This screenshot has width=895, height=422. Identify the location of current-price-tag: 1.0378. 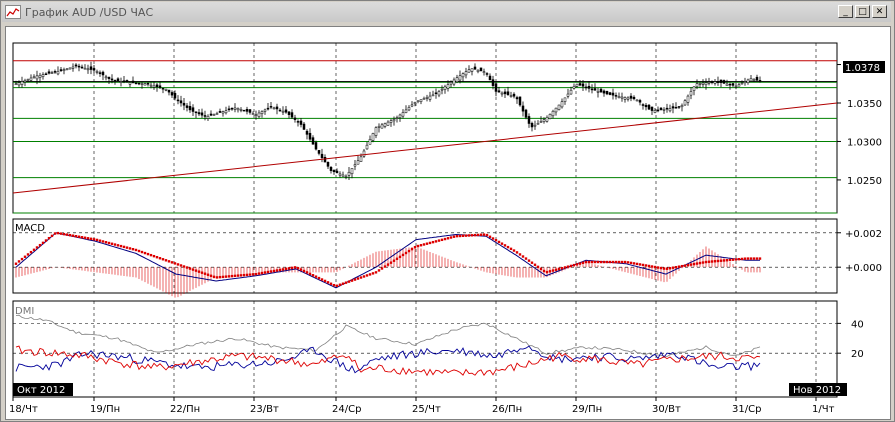
(864, 67).